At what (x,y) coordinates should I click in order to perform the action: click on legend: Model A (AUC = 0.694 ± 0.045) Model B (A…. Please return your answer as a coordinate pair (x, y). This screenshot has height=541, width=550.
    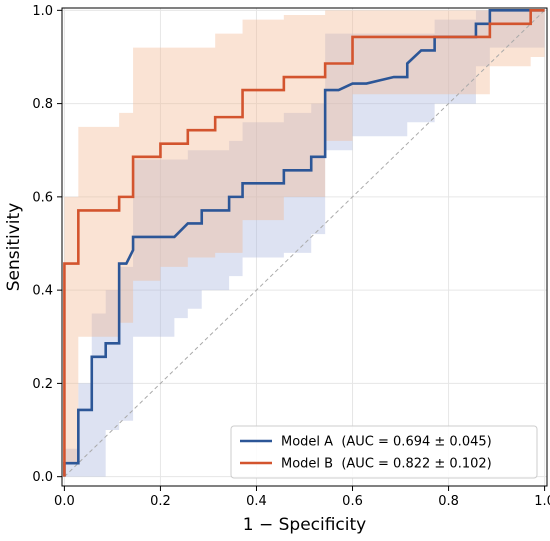
    Looking at the image, I should click on (384, 452).